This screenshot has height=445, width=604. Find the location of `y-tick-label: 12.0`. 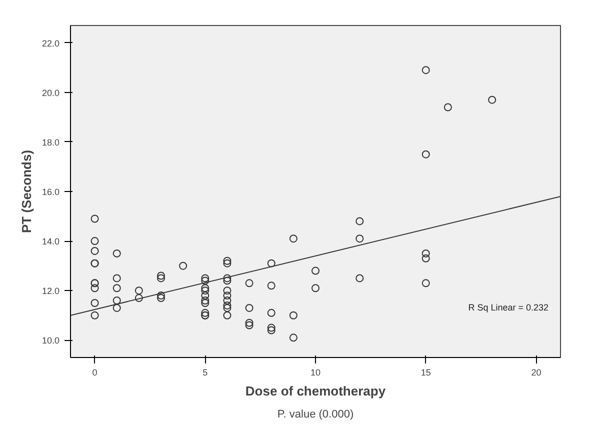

y-tick-label: 12.0 is located at coordinates (51, 291).